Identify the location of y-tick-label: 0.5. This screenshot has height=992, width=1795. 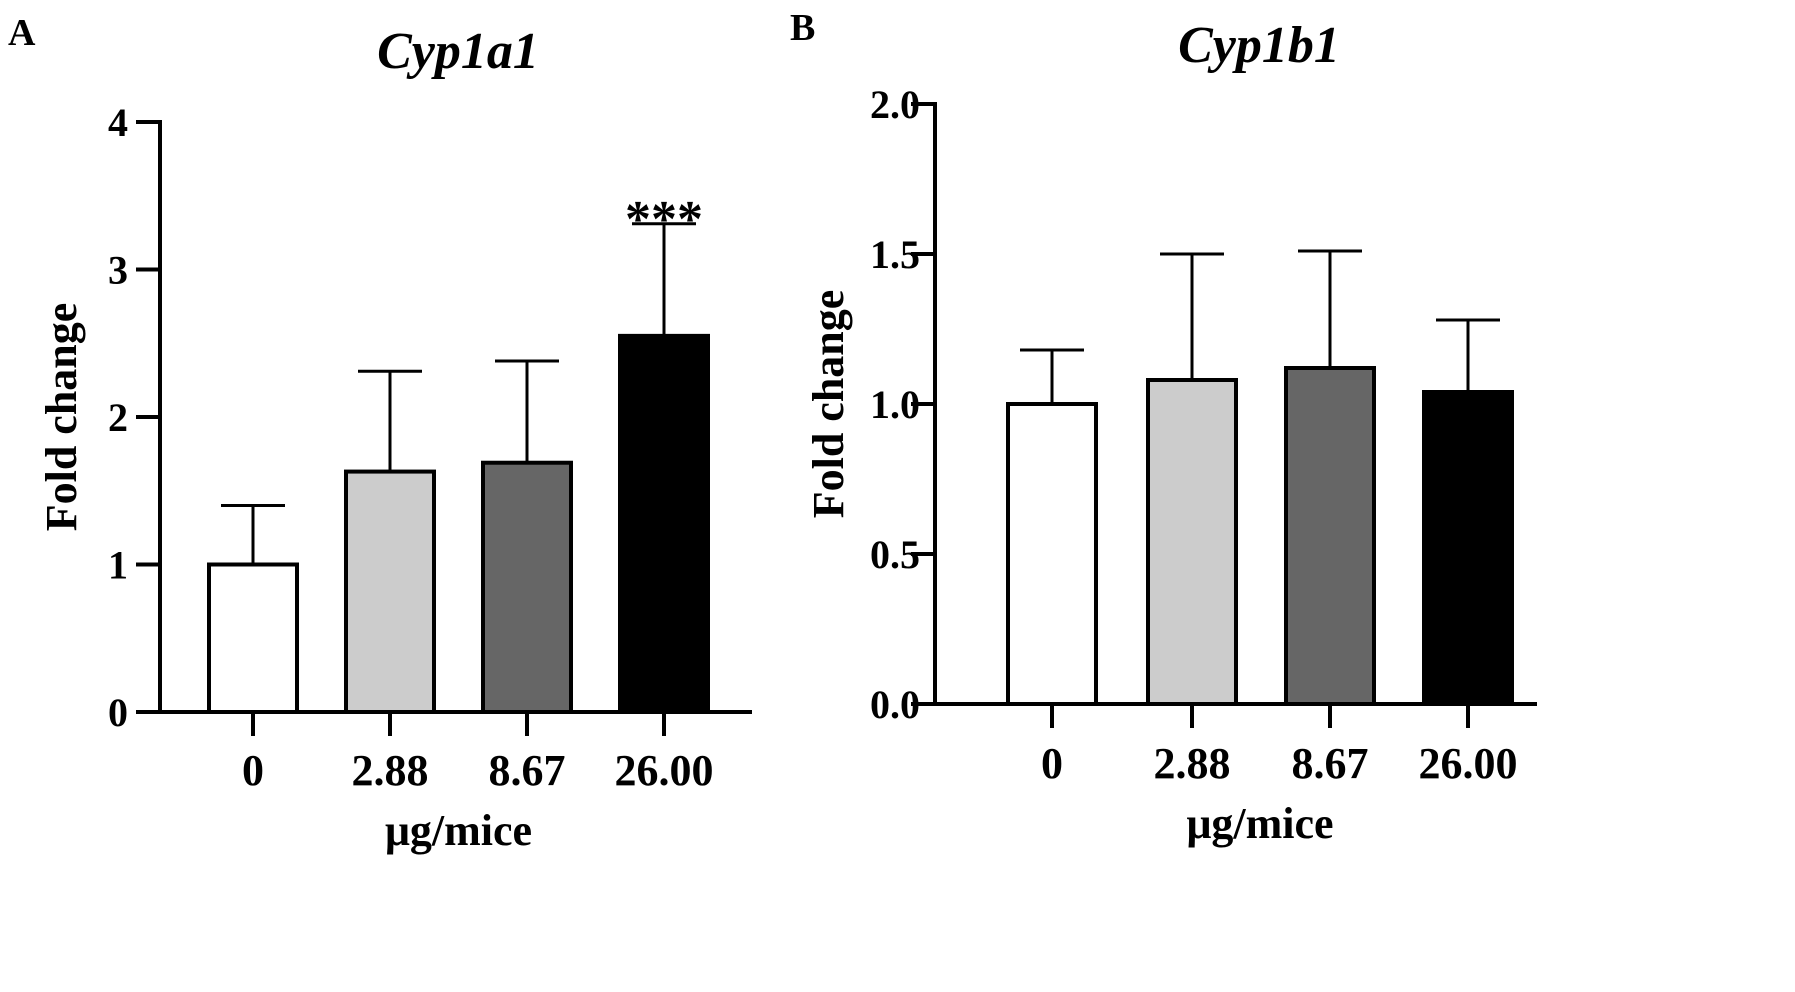
(895, 554).